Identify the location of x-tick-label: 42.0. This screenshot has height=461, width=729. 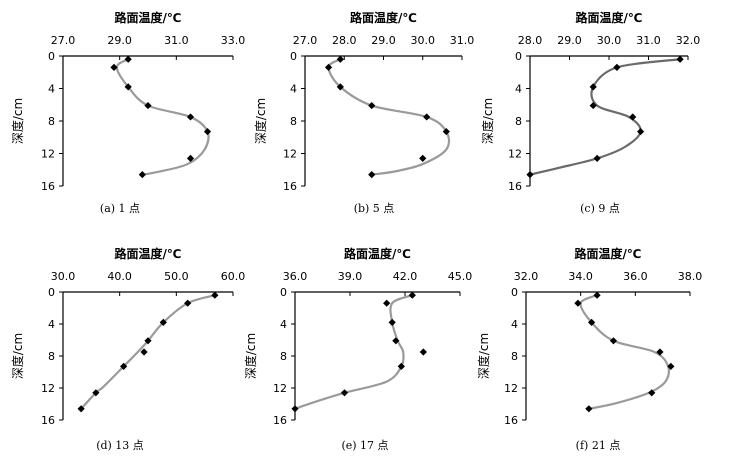
(405, 276).